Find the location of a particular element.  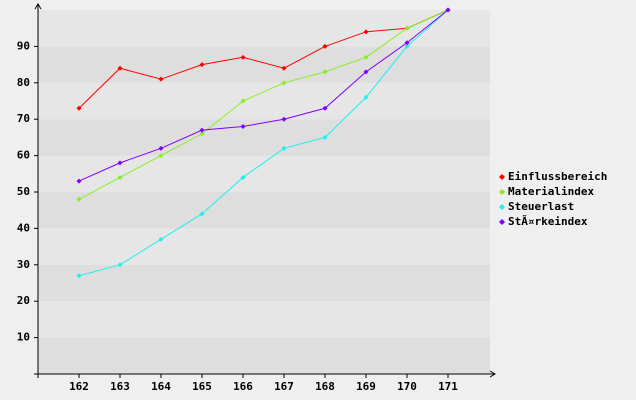

y-axis is located at coordinates (38, 190).